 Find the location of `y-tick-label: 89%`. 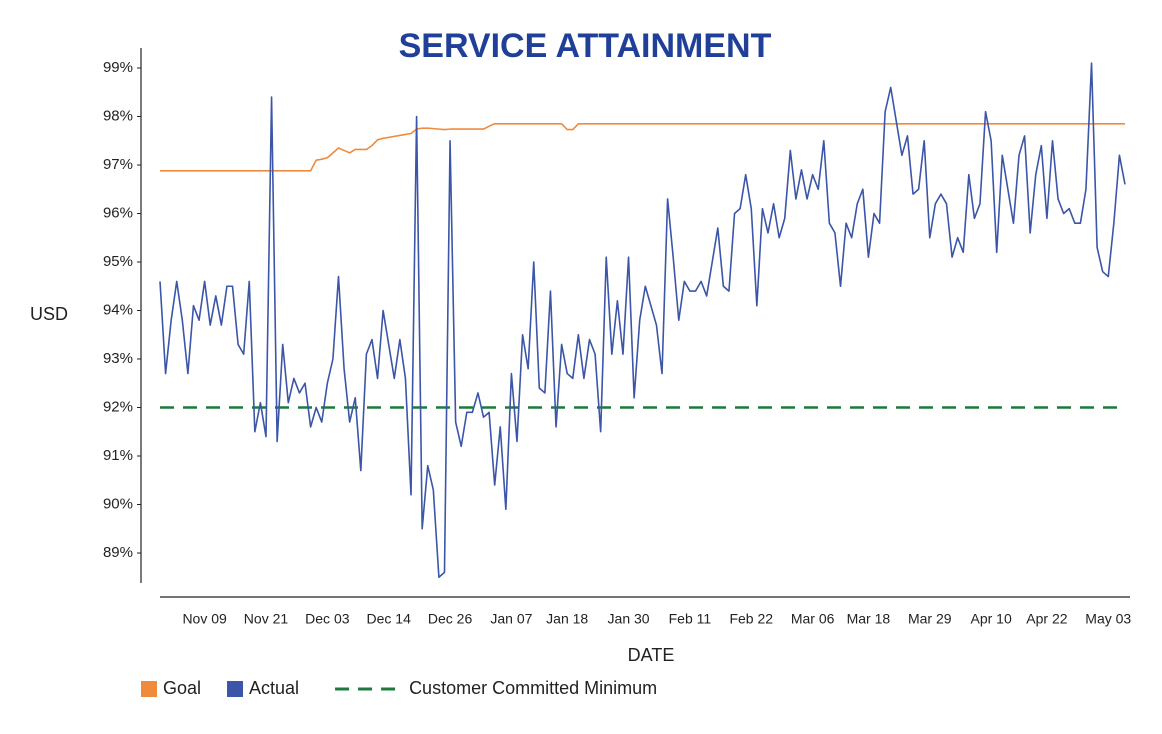

y-tick-label: 89% is located at coordinates (118, 552).